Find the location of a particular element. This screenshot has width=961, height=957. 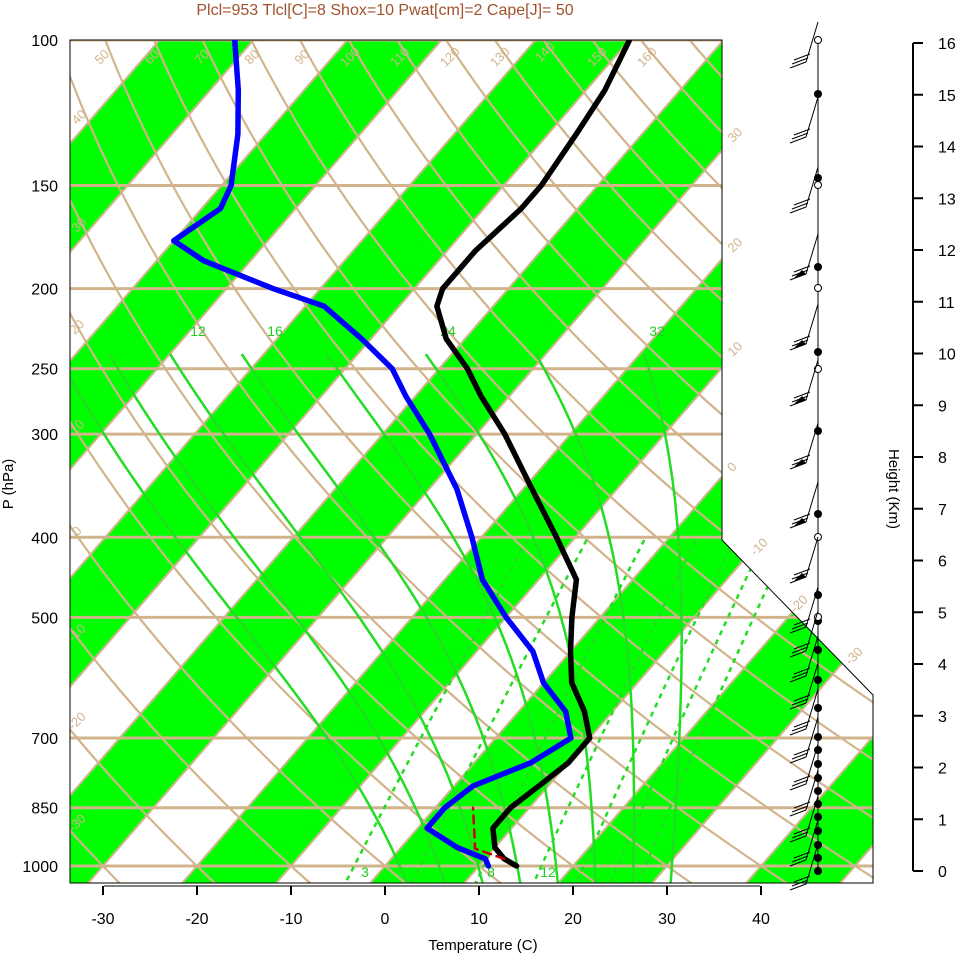

height-tick-label: 15 is located at coordinates (947, 96).